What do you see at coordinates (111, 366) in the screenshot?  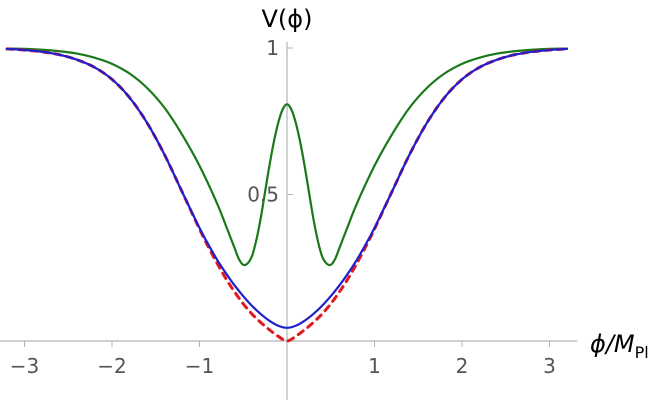 I see `x-tick-label: −2` at bounding box center [111, 366].